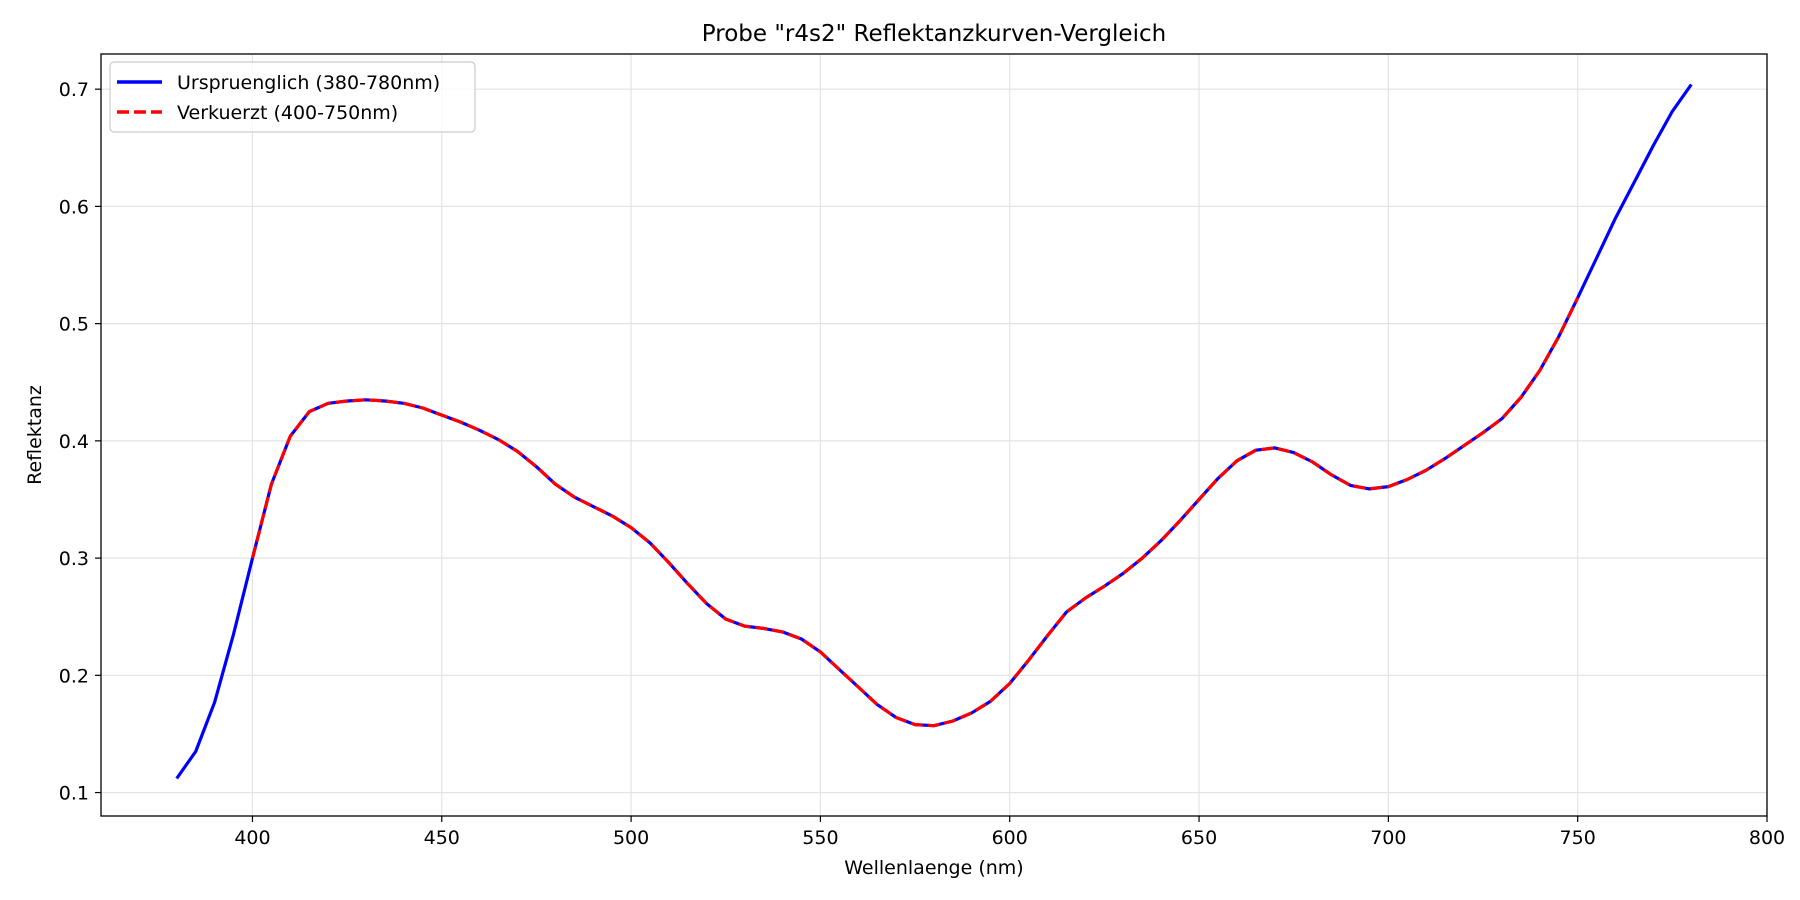  Describe the element at coordinates (74, 207) in the screenshot. I see `y-tick-label: 0.6` at that location.